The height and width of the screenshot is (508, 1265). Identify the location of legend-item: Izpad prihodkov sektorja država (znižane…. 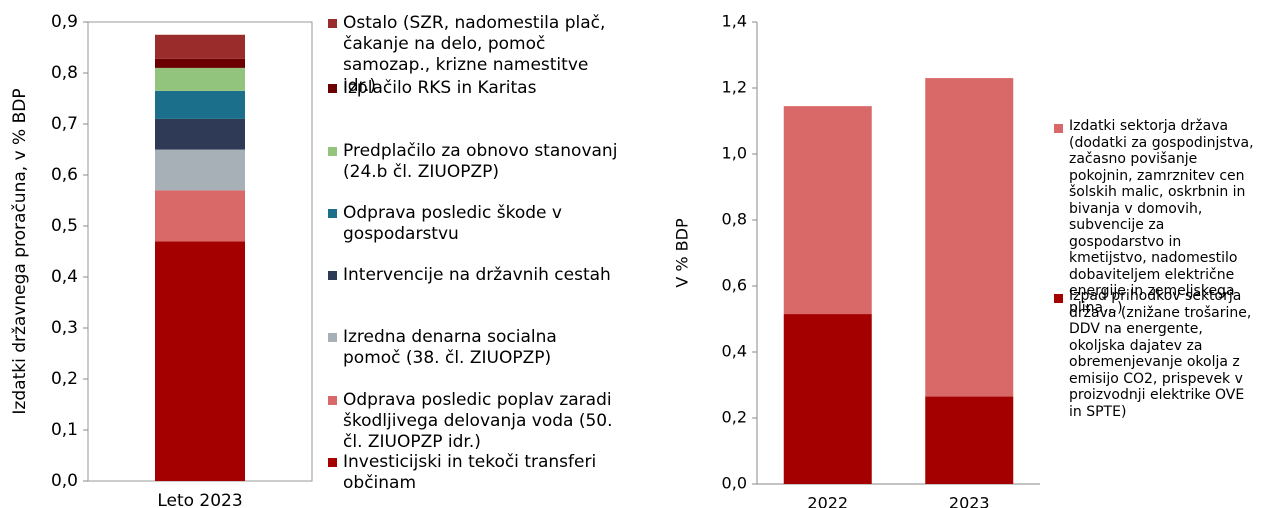
(1156, 354).